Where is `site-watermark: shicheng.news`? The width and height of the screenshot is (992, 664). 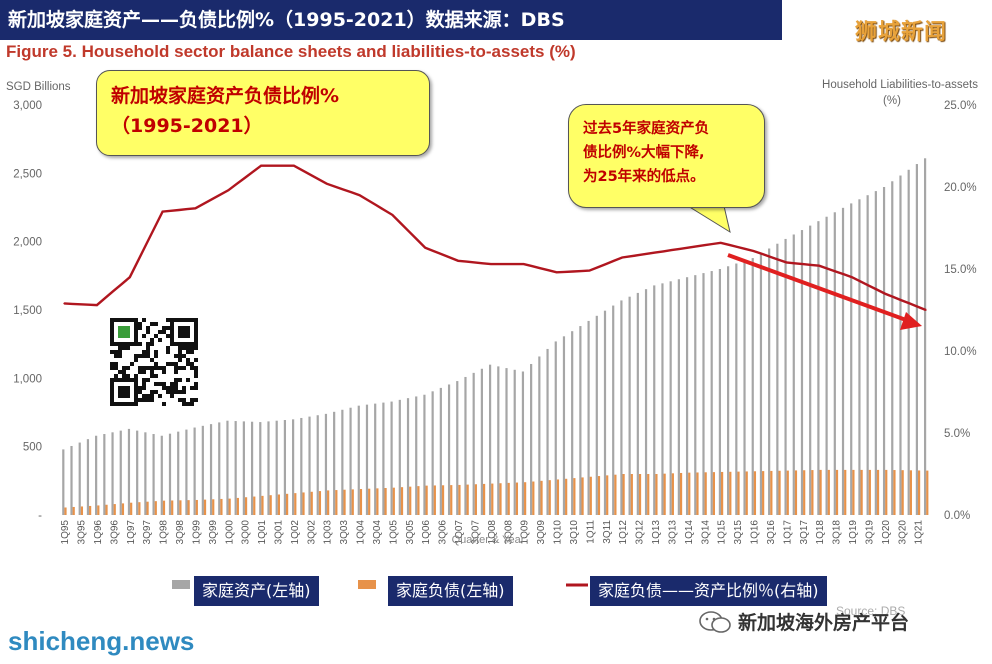 site-watermark: shicheng.news is located at coordinates (101, 641).